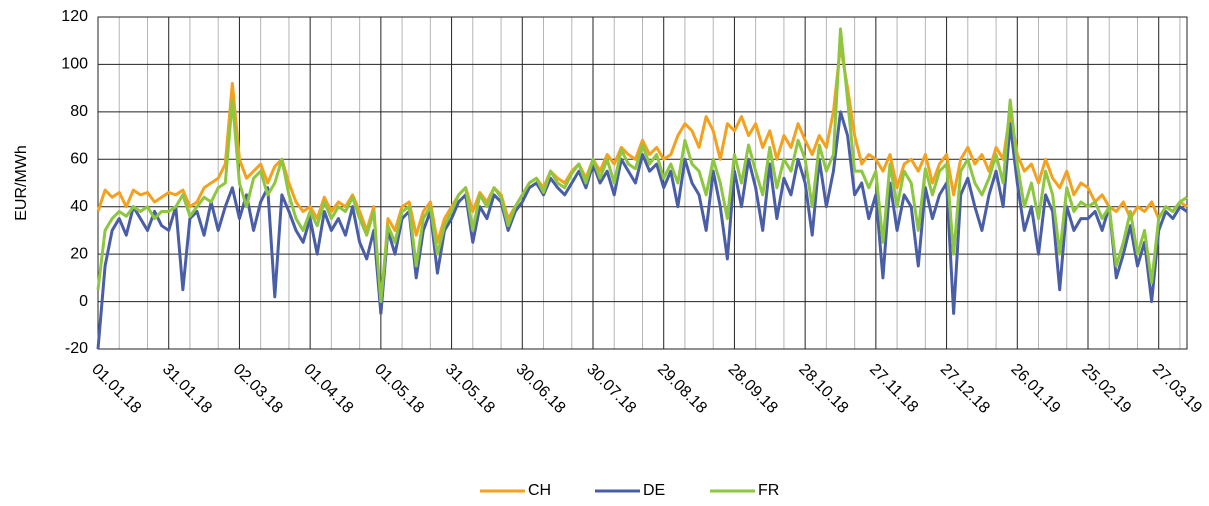  What do you see at coordinates (79, 111) in the screenshot?
I see `y-tick-label: 80` at bounding box center [79, 111].